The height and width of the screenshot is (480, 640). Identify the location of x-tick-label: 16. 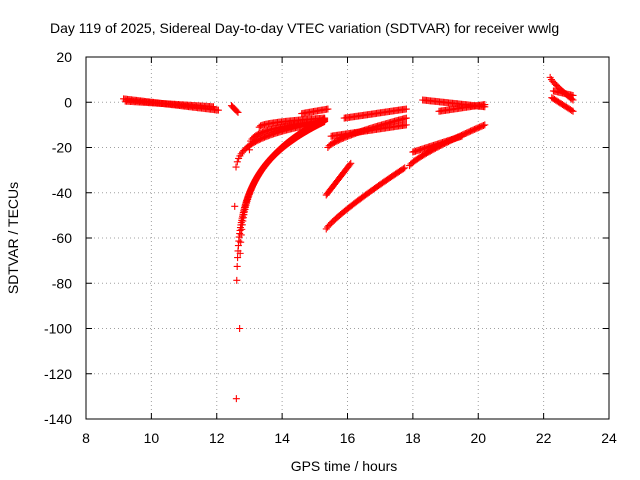
(348, 438).